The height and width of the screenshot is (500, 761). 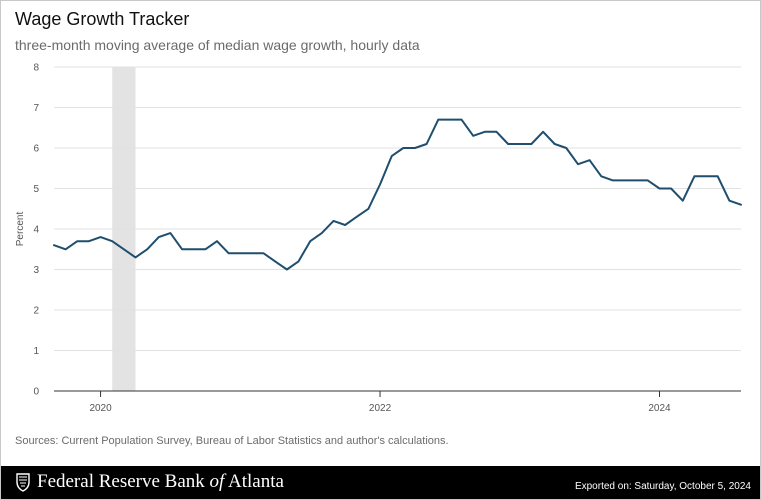 What do you see at coordinates (36, 311) in the screenshot?
I see `y-tick-label: 2` at bounding box center [36, 311].